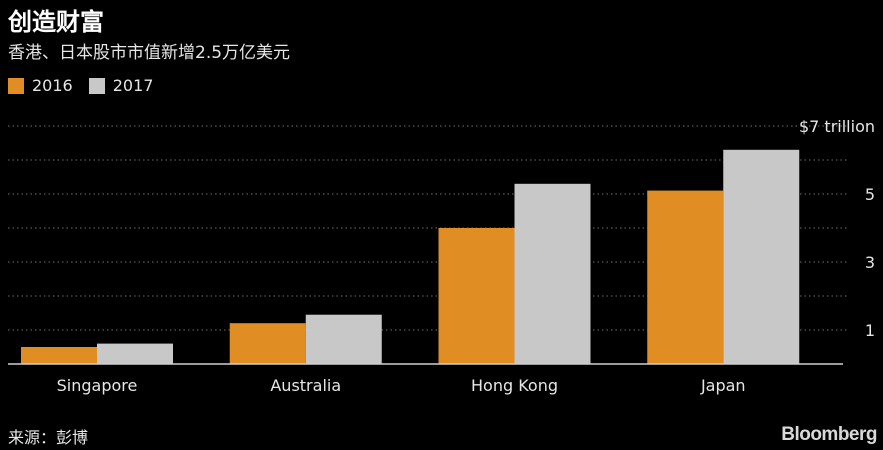 The height and width of the screenshot is (450, 883). Describe the element at coordinates (267, 343) in the screenshot. I see `bar-australia-2016` at that location.